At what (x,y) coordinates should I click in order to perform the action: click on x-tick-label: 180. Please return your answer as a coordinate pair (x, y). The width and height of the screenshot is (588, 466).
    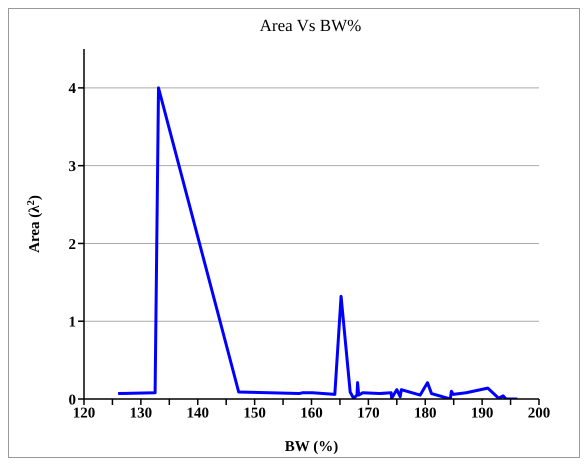
    Looking at the image, I should click on (425, 414).